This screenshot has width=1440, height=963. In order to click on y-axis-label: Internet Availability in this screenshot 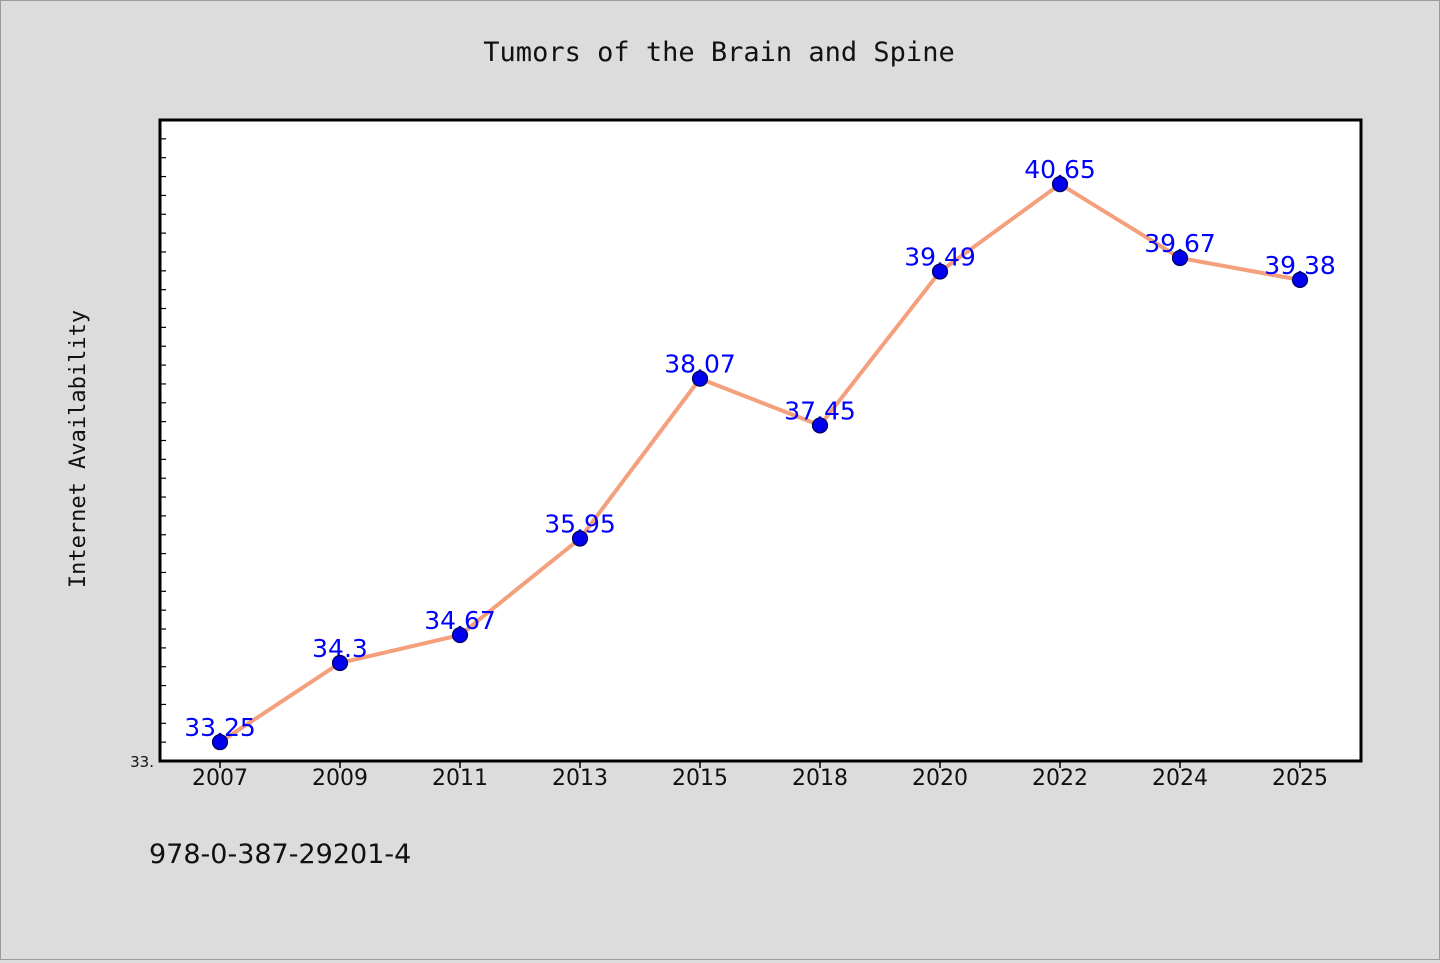, I will do `click(78, 449)`.